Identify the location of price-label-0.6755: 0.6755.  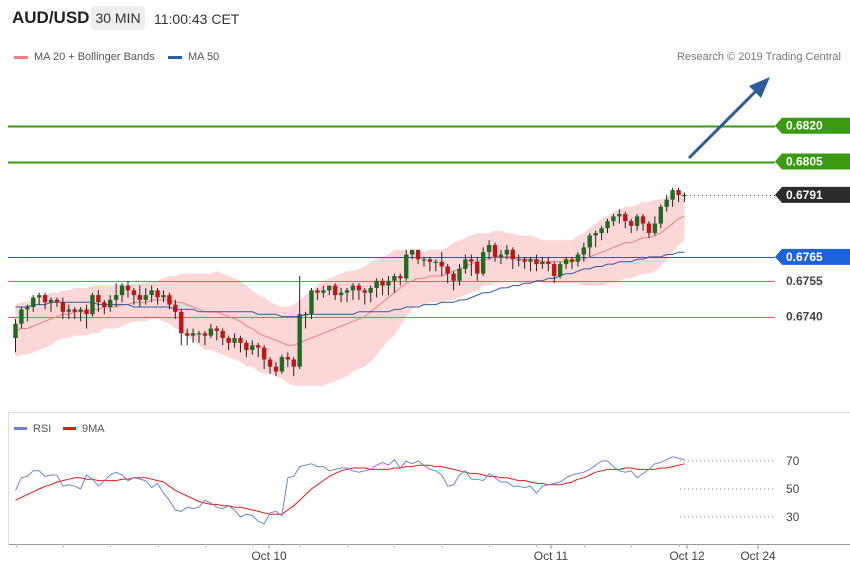
(804, 281).